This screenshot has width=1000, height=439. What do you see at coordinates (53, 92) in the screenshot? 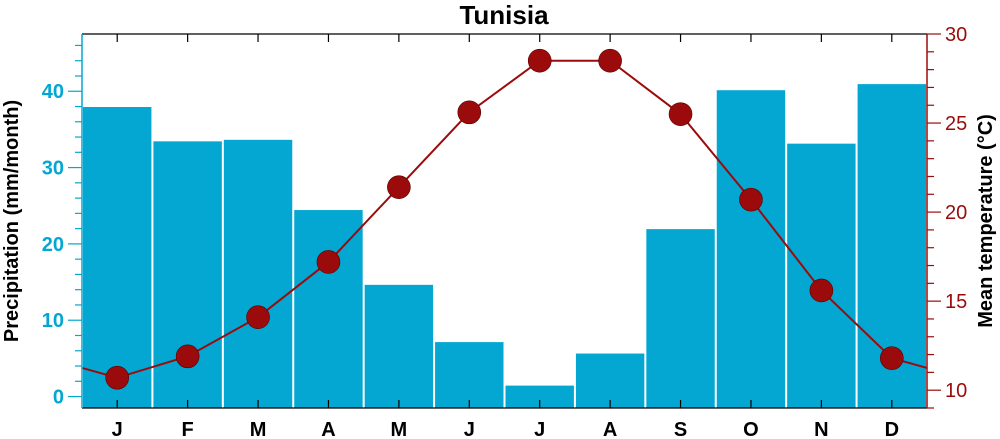
I see `left-tick-label: 40` at bounding box center [53, 92].